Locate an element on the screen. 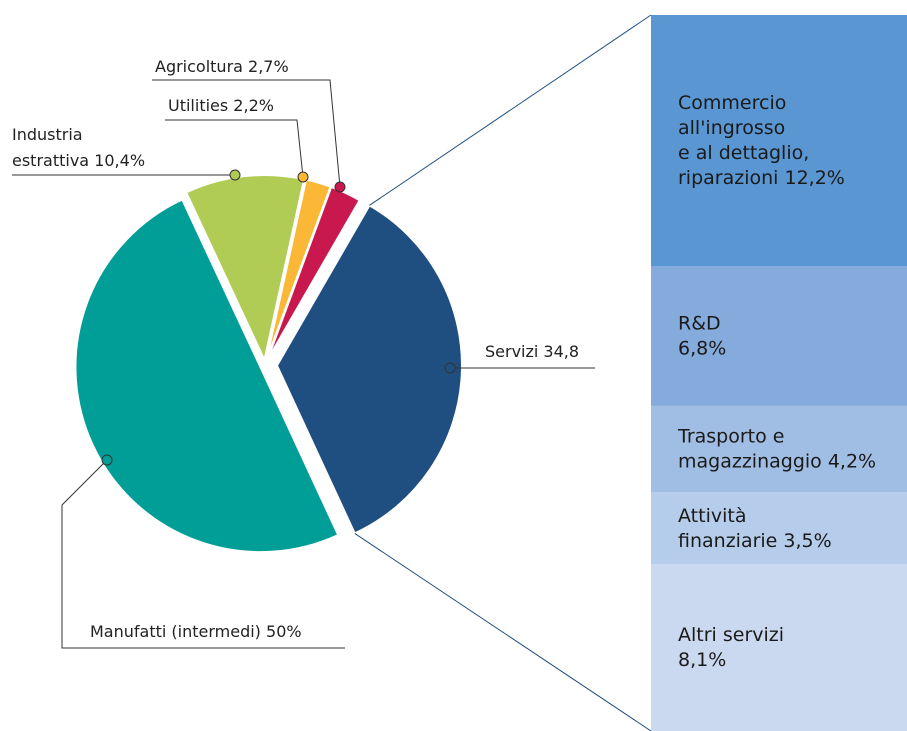  slice-label: Agricoltura 2,7% is located at coordinates (222, 66).